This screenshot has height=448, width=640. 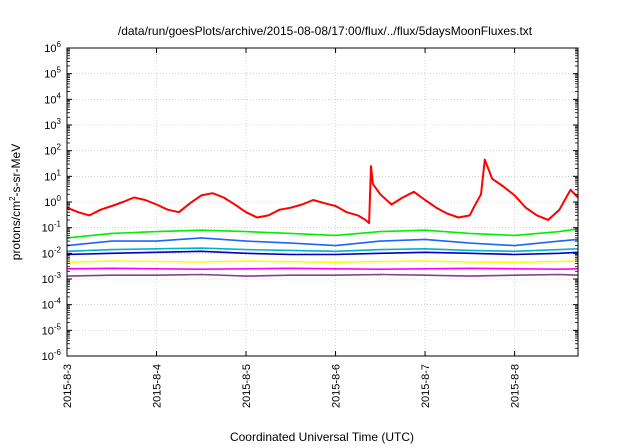 What do you see at coordinates (52, 98) in the screenshot?
I see `y-tick-label: 10⁴` at bounding box center [52, 98].